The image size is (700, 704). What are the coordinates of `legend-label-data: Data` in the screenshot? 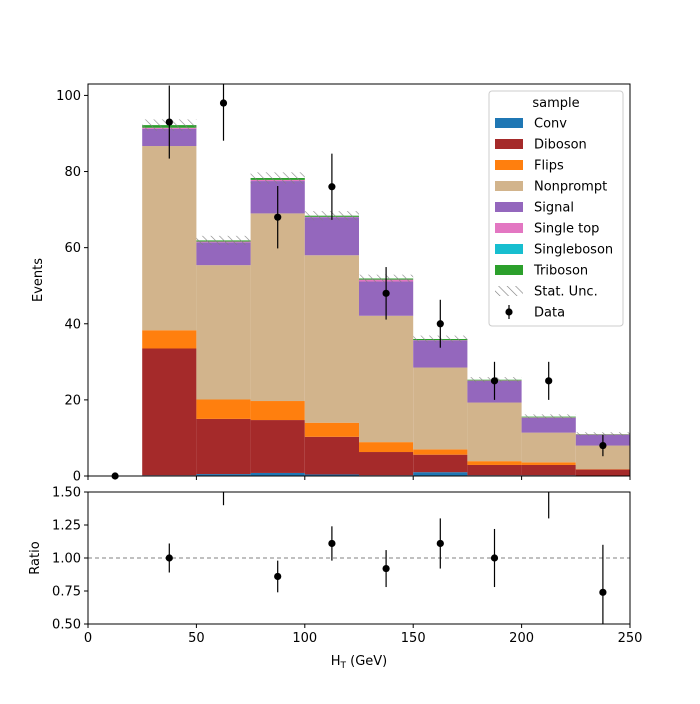 It's located at (549, 313).